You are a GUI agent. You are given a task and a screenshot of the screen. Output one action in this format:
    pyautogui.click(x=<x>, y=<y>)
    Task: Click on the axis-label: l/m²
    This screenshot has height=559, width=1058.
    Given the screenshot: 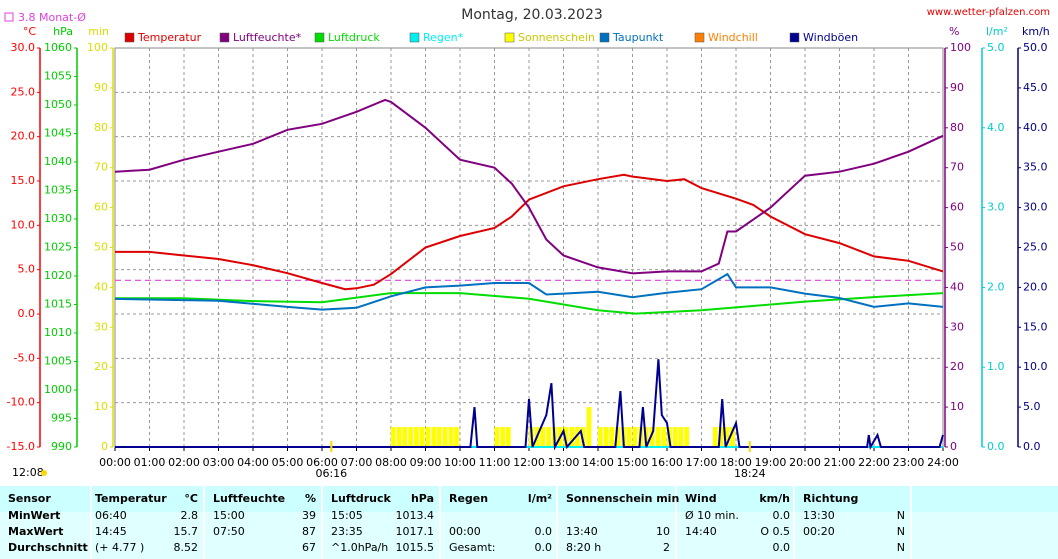 What is the action you would take?
    pyautogui.click(x=997, y=31)
    